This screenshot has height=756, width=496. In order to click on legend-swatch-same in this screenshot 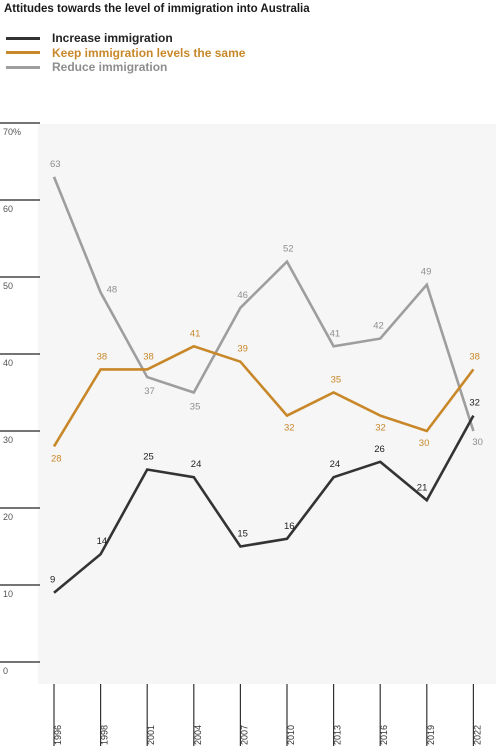, I will do `click(23, 53)`.